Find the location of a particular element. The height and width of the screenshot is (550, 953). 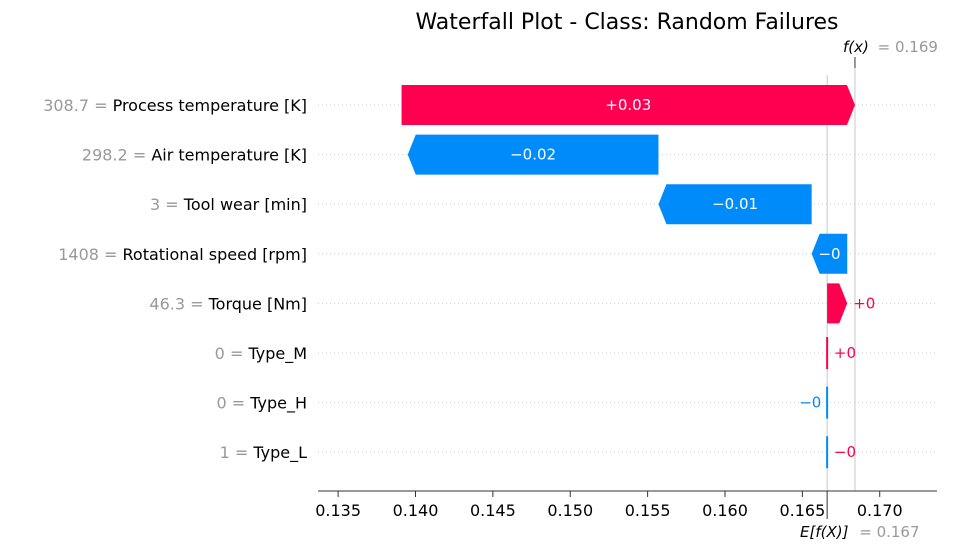

feature-label: 3 = Tool wear [min] is located at coordinates (228, 204).